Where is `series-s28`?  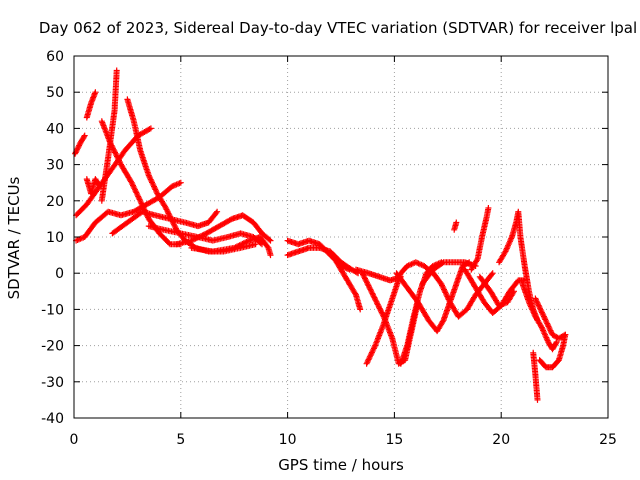 series-s28 is located at coordinates (539, 317).